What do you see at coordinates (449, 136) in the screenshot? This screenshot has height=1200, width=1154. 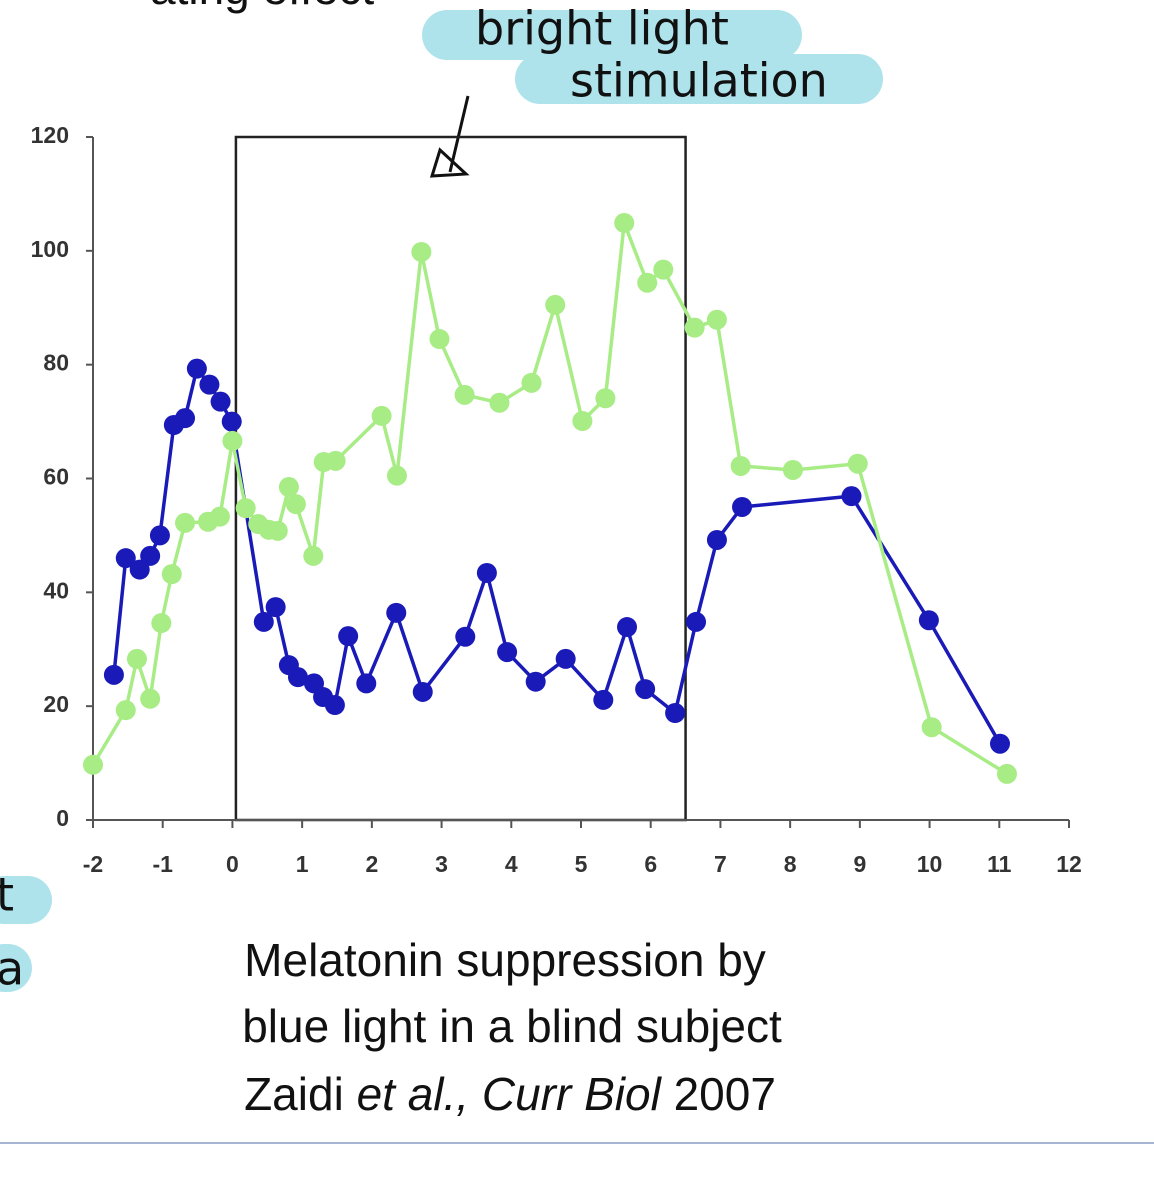 I see `arrow` at bounding box center [449, 136].